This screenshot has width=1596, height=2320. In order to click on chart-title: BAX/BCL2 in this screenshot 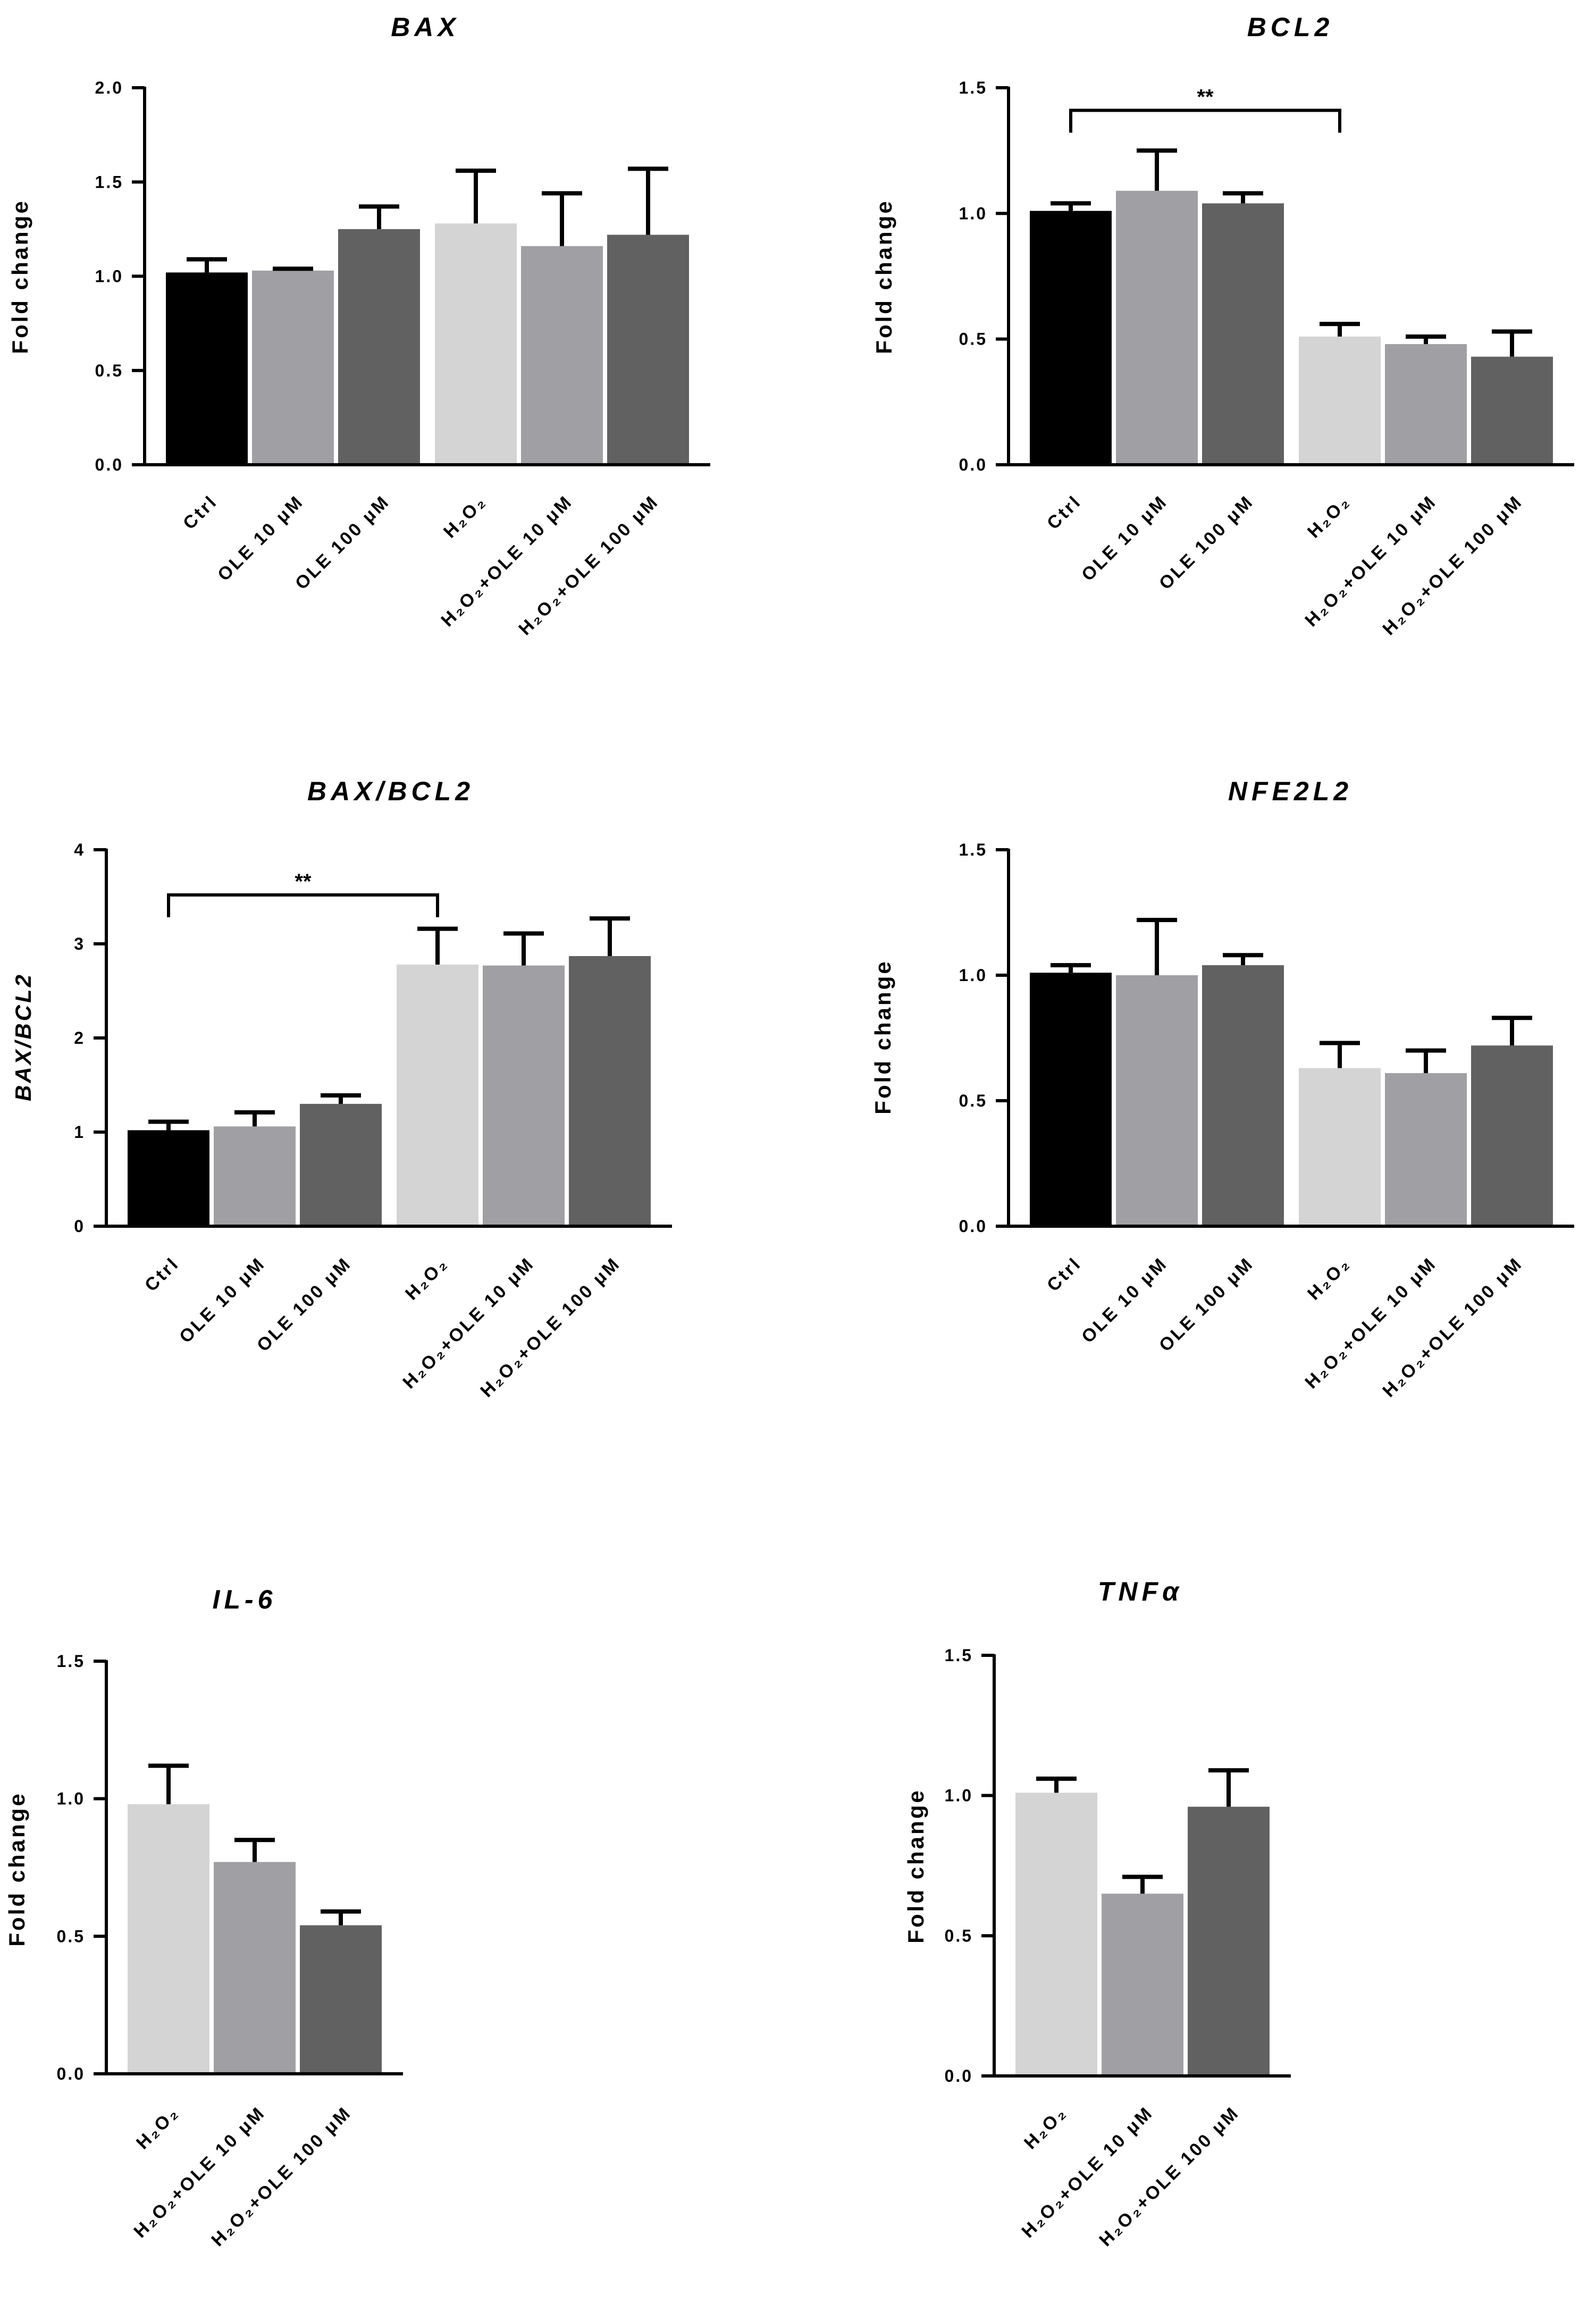, I will do `click(390, 791)`.